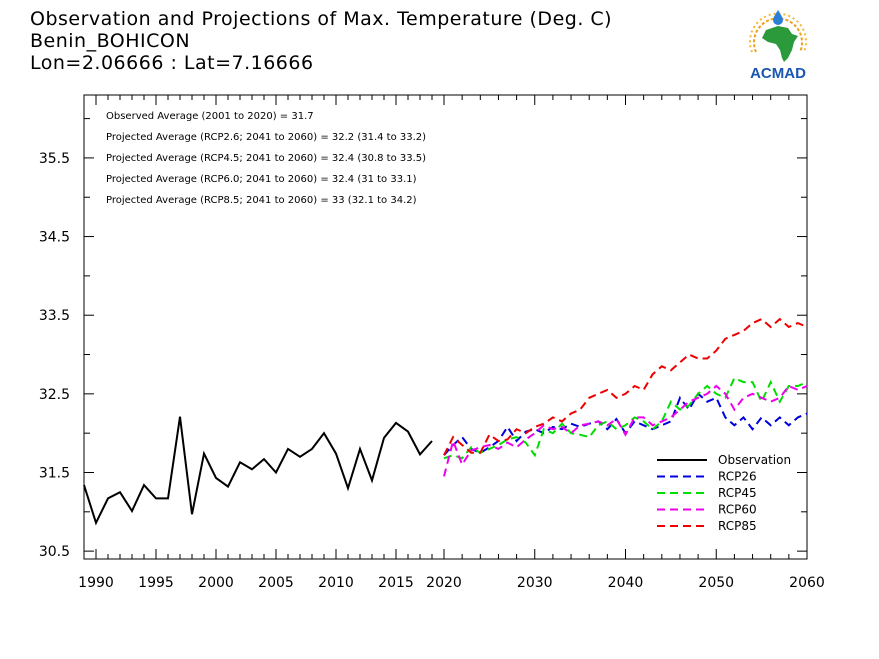  What do you see at coordinates (172, 63) in the screenshot?
I see `station-coordinates: Lon=2.06666 : Lat=7.16666` at bounding box center [172, 63].